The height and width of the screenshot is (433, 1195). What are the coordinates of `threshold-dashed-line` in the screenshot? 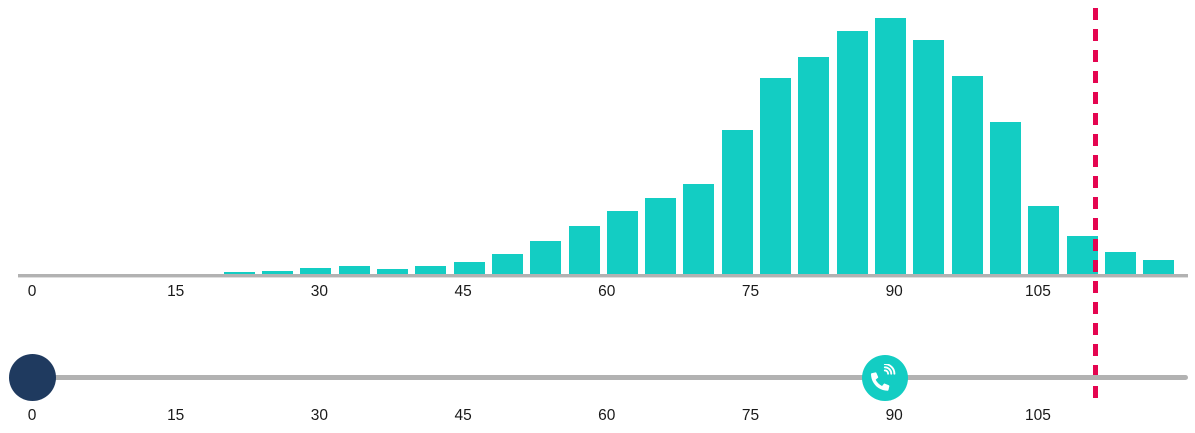 It's located at (1095, 204).